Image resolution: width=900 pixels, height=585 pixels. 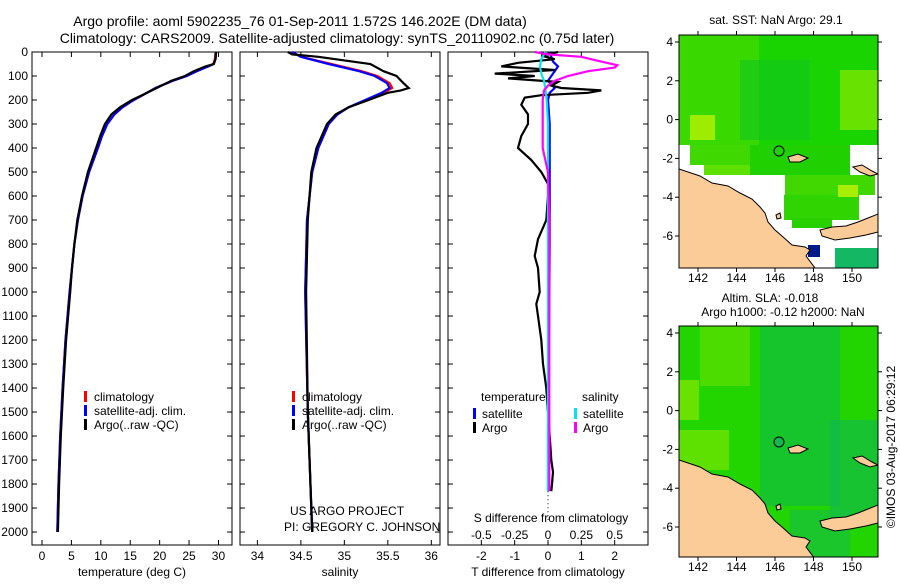 I want to click on depth-tick-label: 1600, so click(x=14, y=436).